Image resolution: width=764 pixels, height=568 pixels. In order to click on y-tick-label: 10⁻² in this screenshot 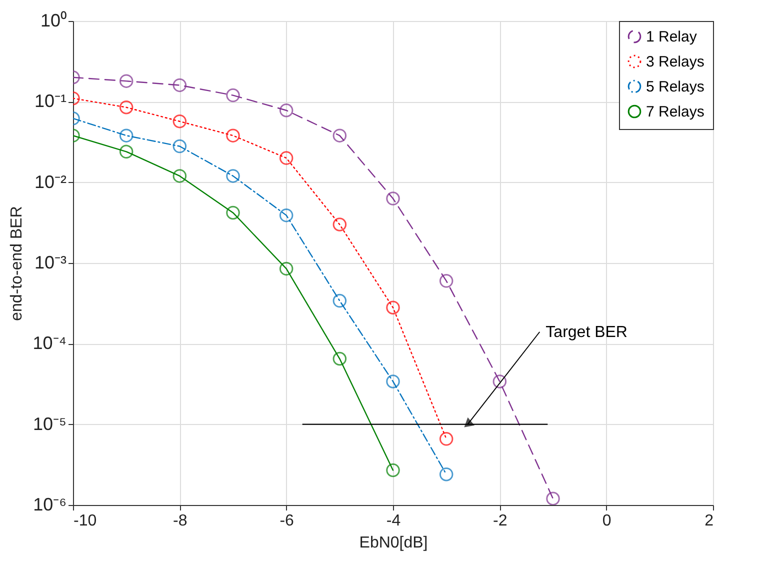, I will do `click(50, 182)`.